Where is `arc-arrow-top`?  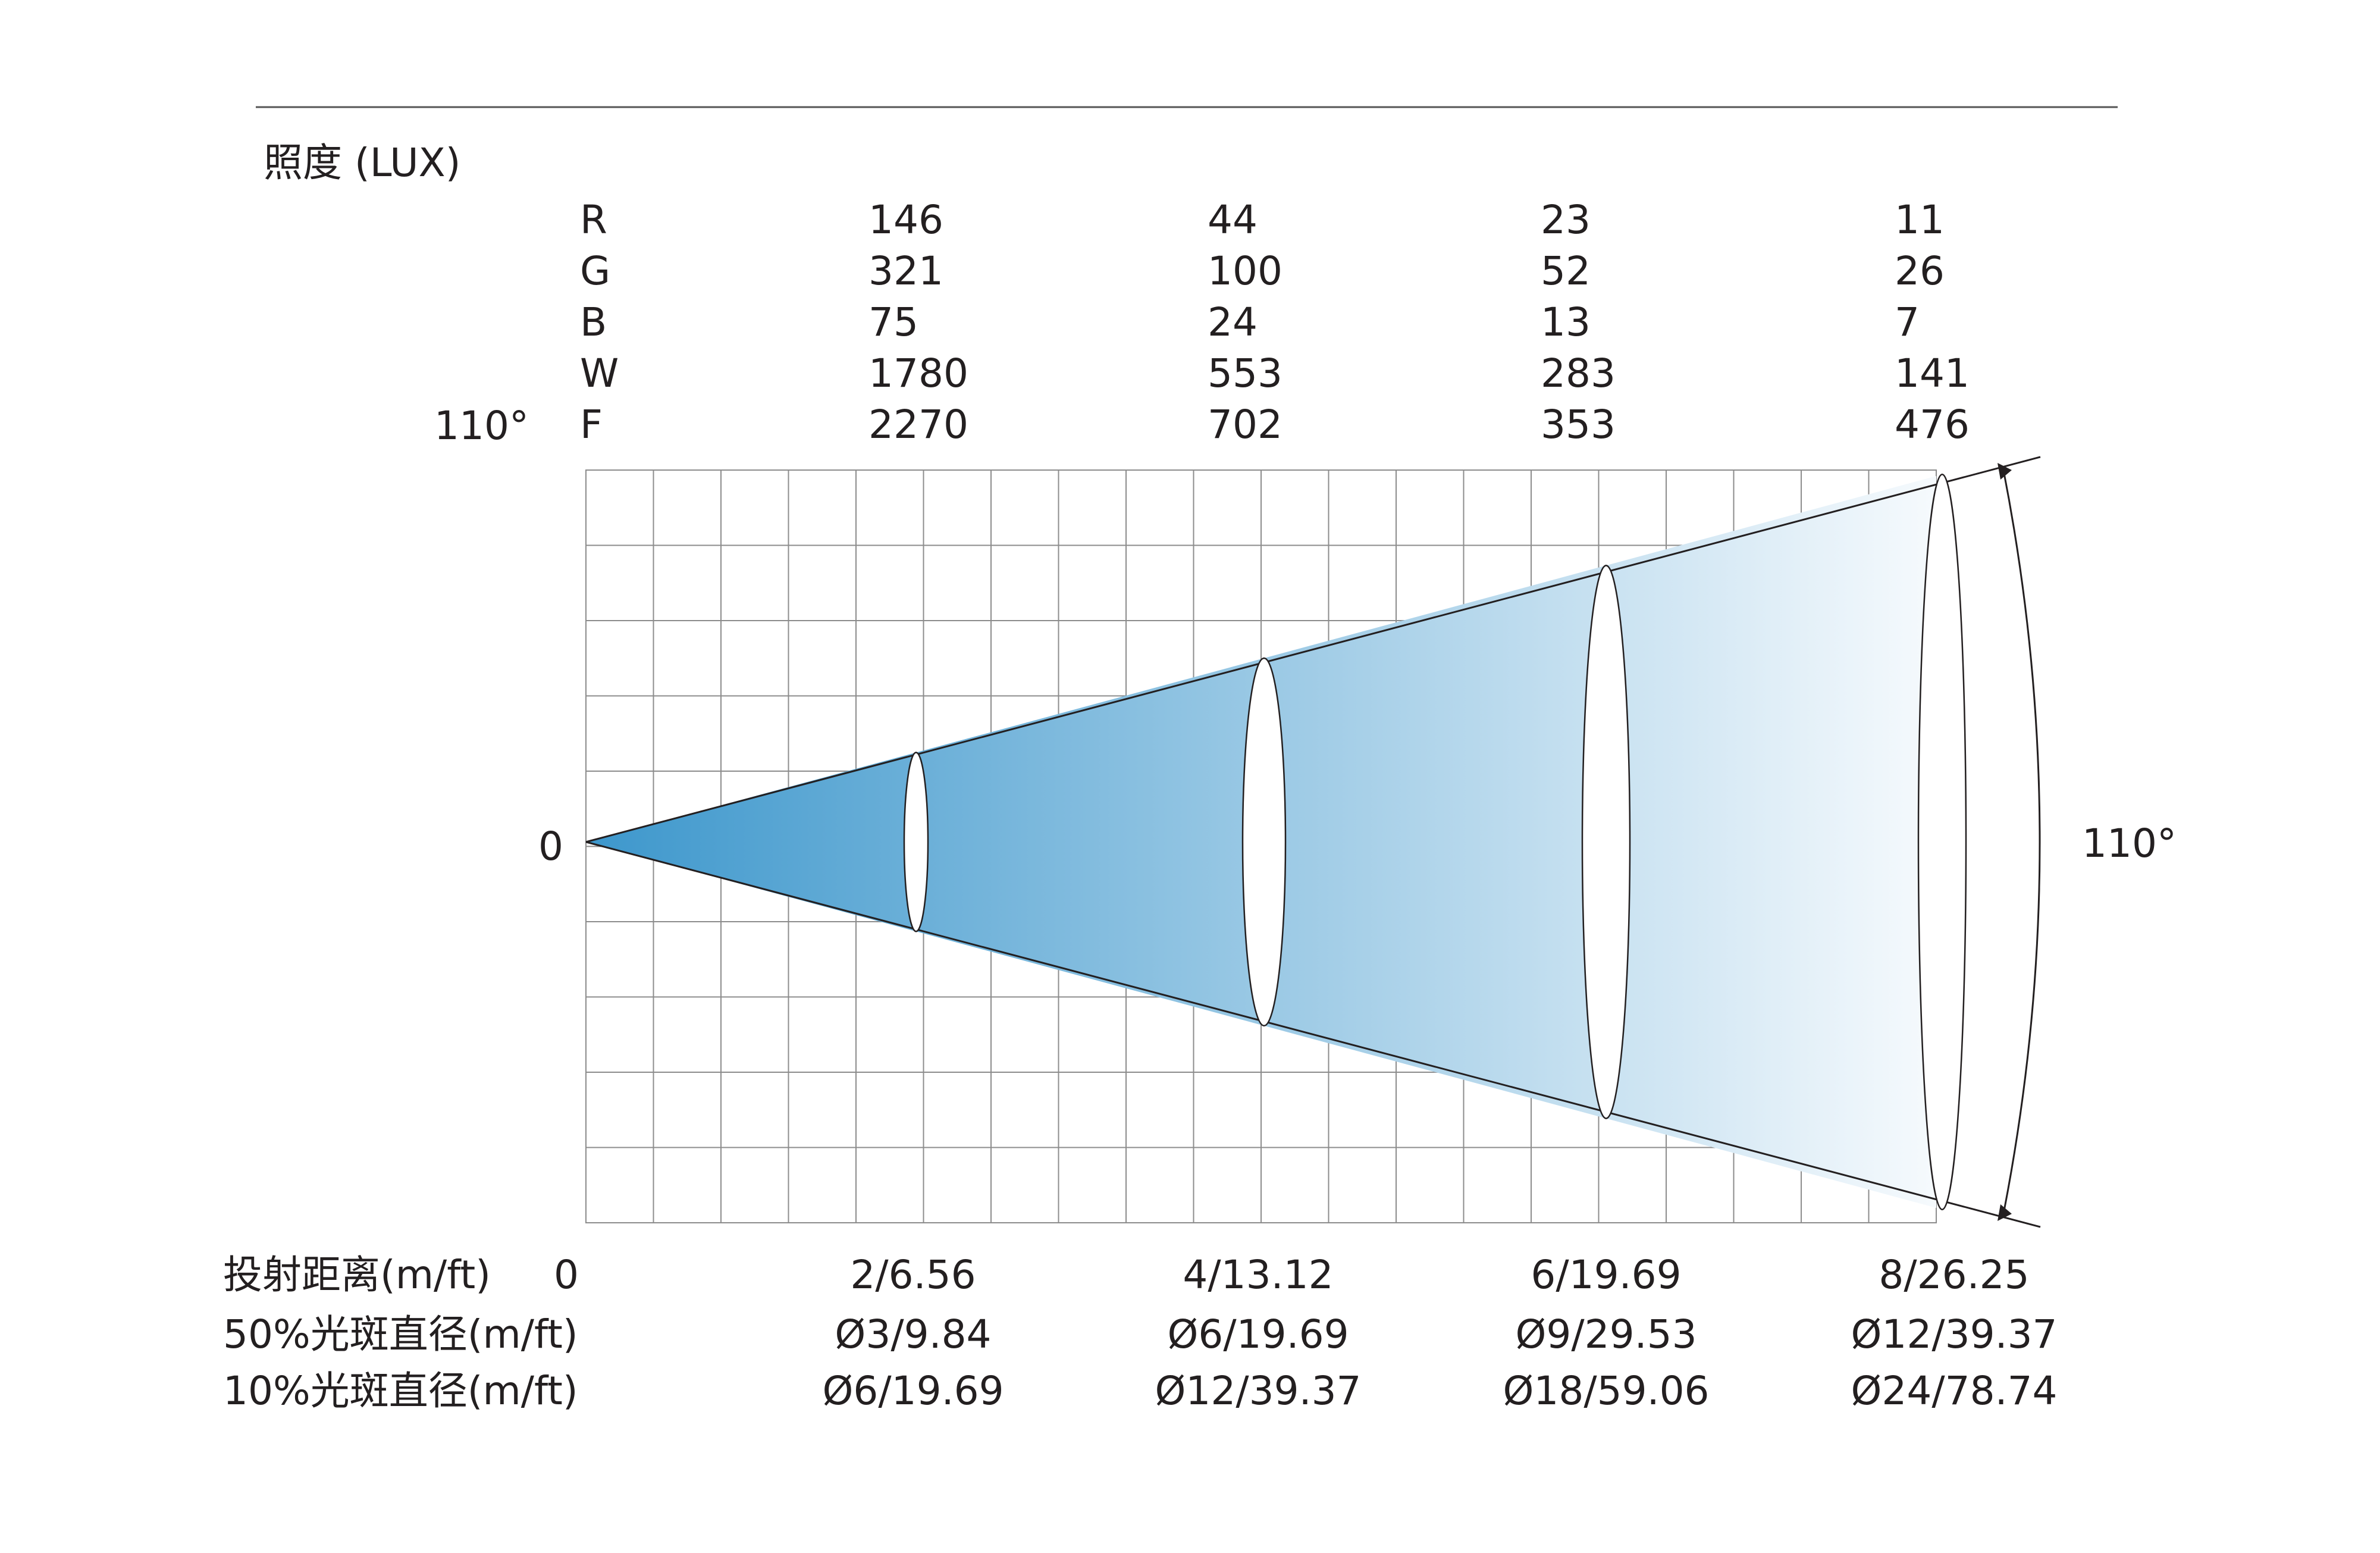 arc-arrow-top is located at coordinates (2005, 471).